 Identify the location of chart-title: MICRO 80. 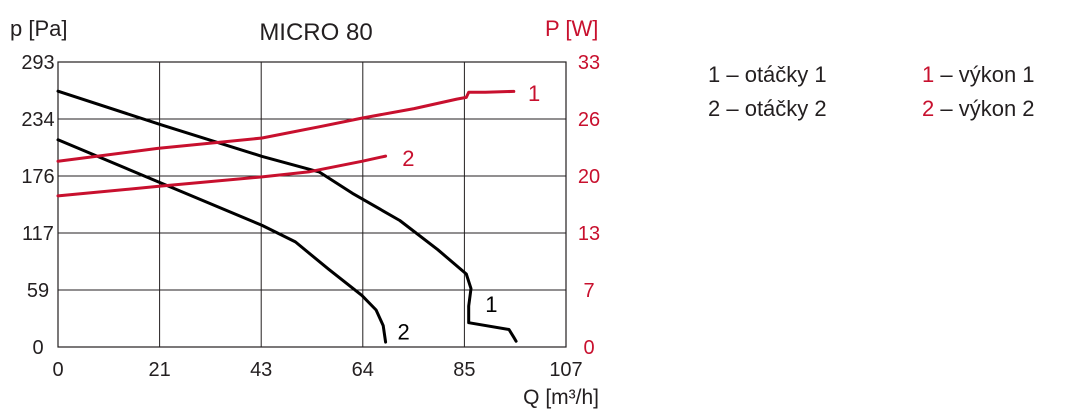
(315, 32).